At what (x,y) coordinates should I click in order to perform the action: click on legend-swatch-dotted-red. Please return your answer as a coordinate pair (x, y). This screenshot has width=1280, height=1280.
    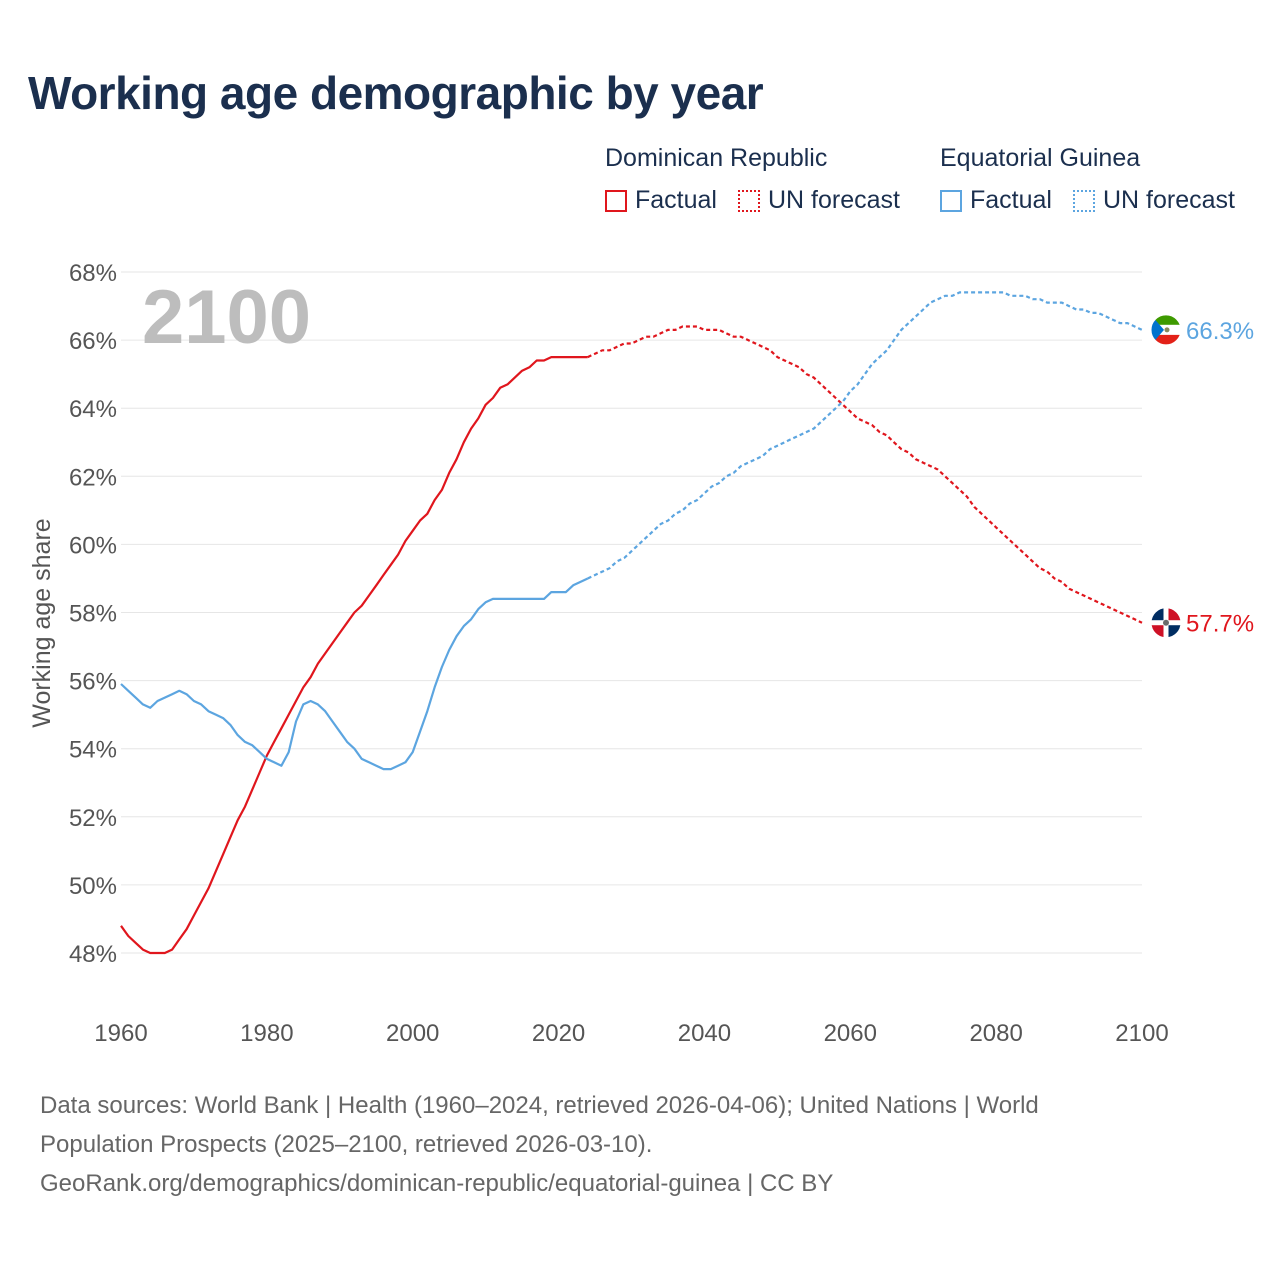
    Looking at the image, I should click on (749, 200).